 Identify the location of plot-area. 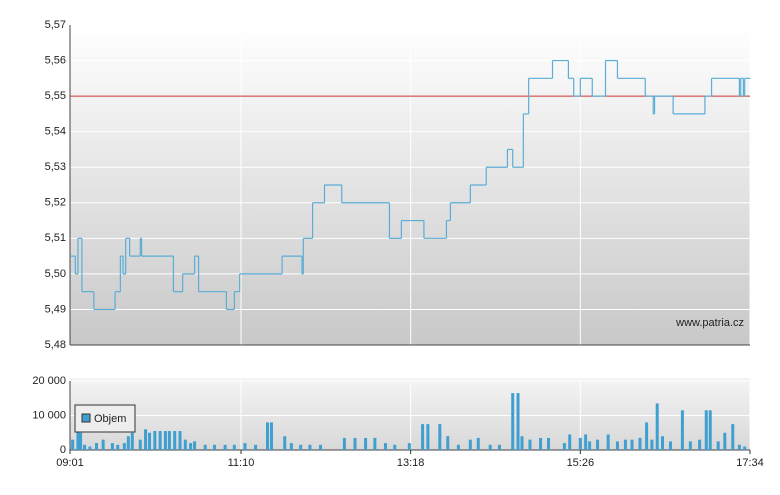
(410, 414).